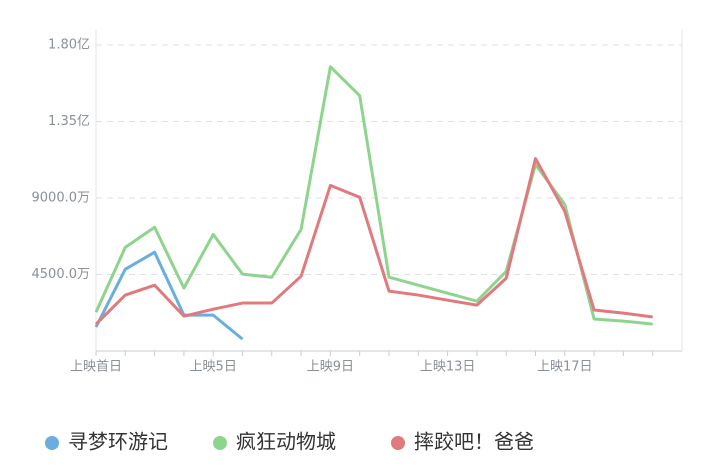 The image size is (720, 471). What do you see at coordinates (474, 442) in the screenshot?
I see `legend-label: 摔跤吧！爸爸` at bounding box center [474, 442].